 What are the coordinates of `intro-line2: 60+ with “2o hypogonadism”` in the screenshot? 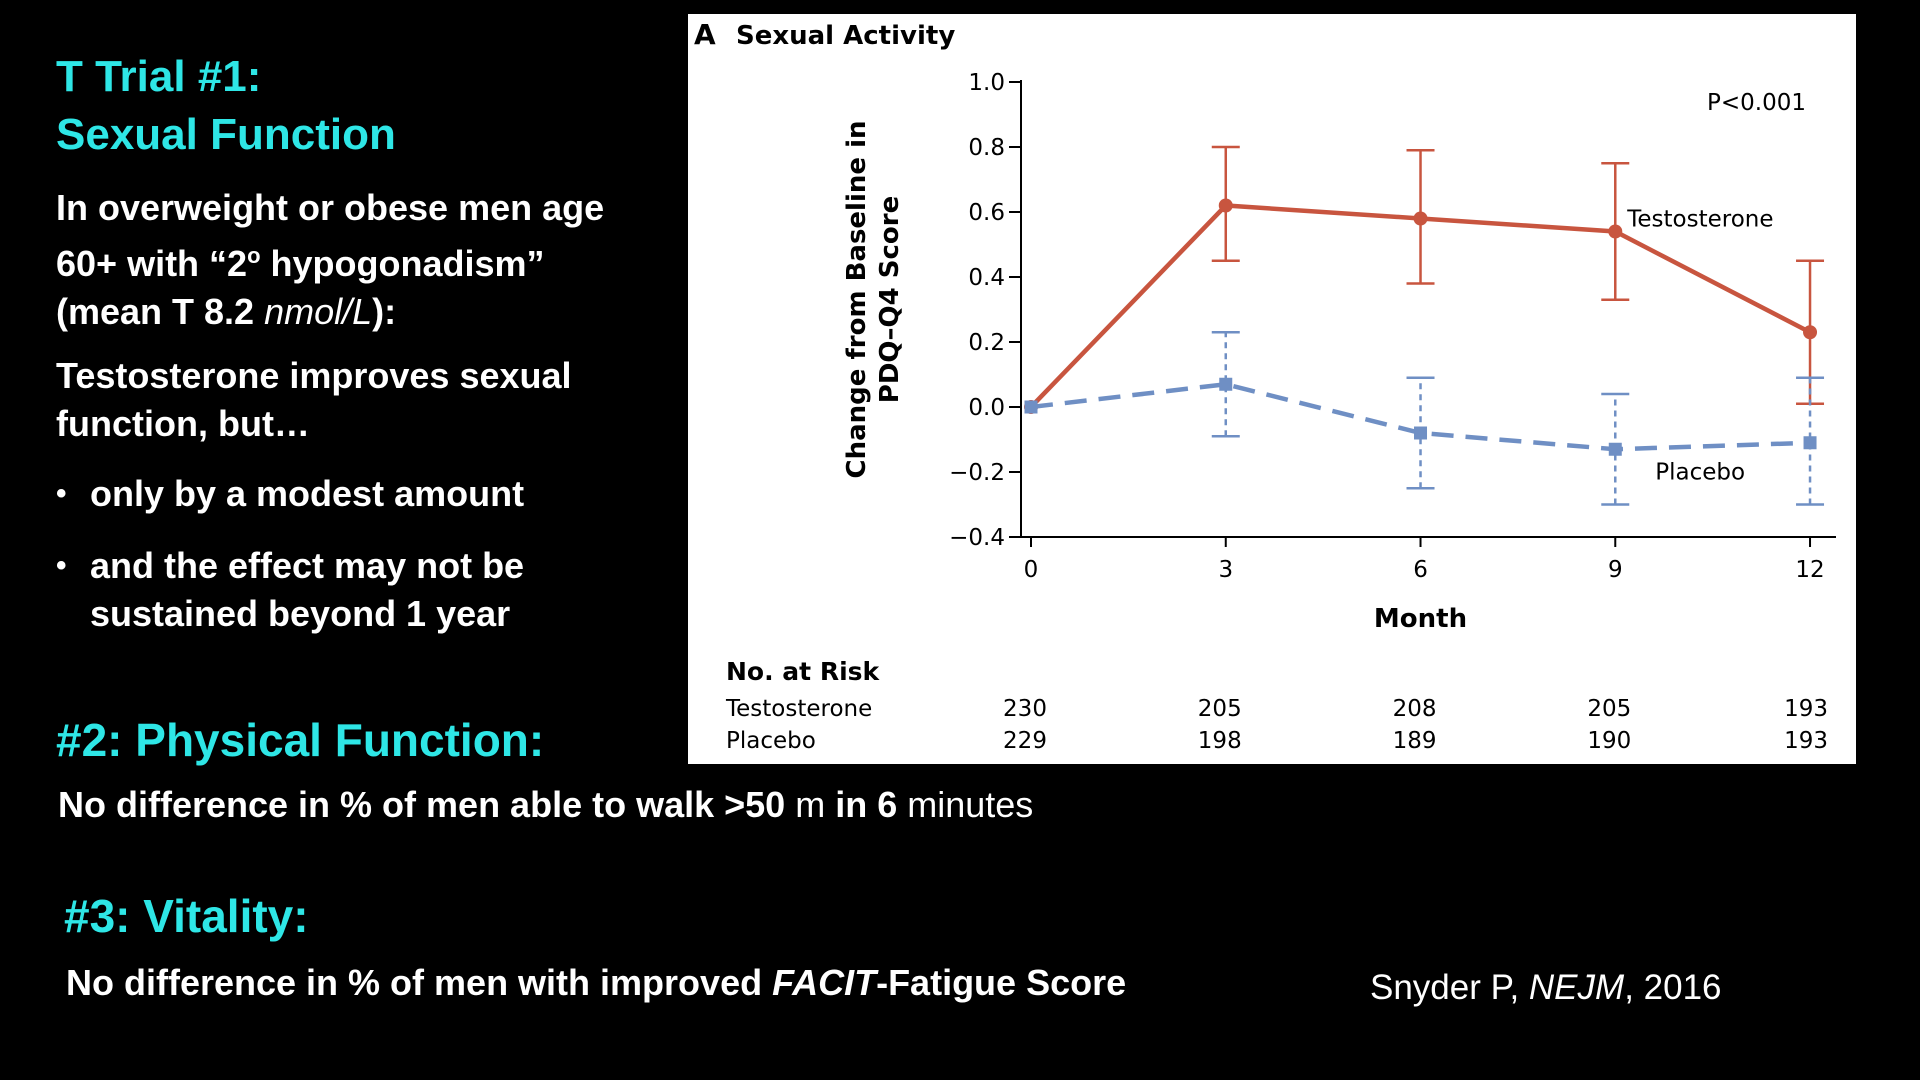 It's located at (366, 260).